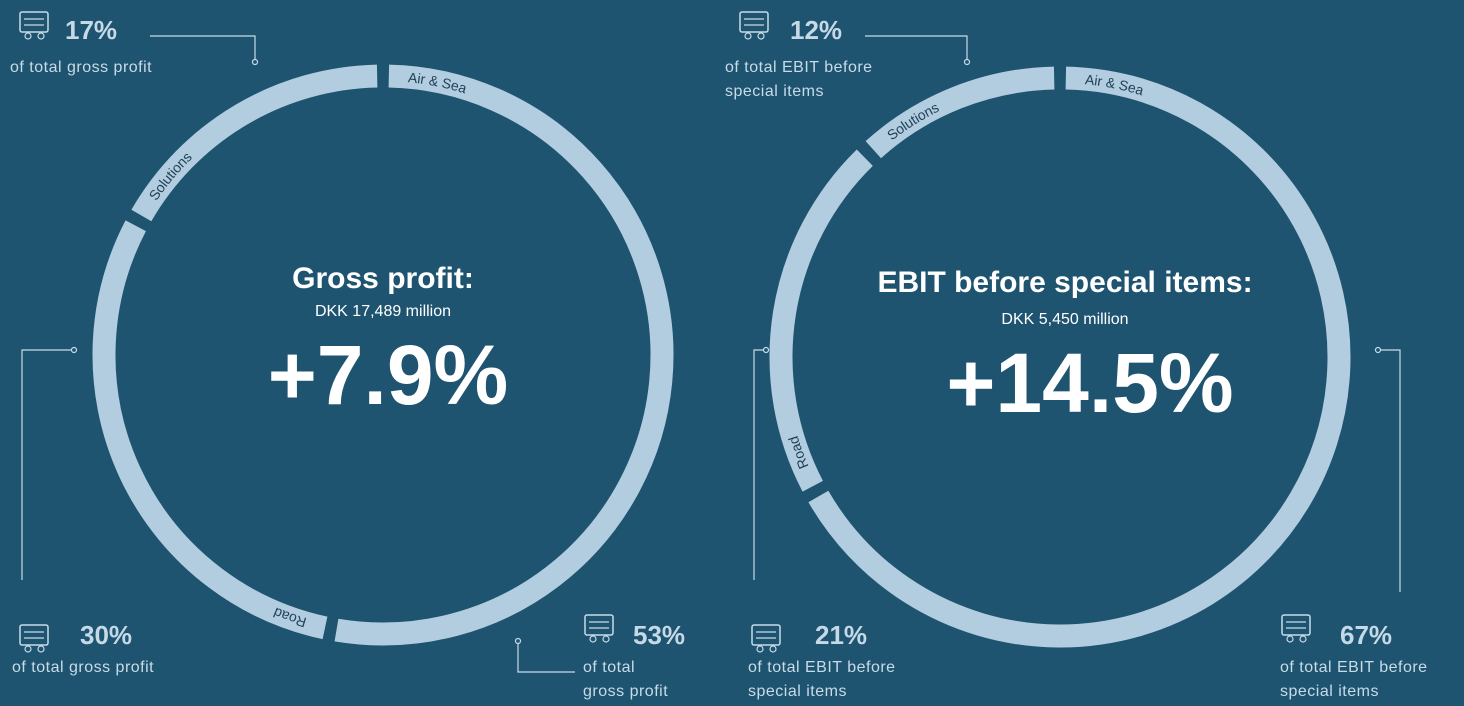 Image resolution: width=1464 pixels, height=706 pixels. What do you see at coordinates (91, 30) in the screenshot?
I see `percent-label: 17%` at bounding box center [91, 30].